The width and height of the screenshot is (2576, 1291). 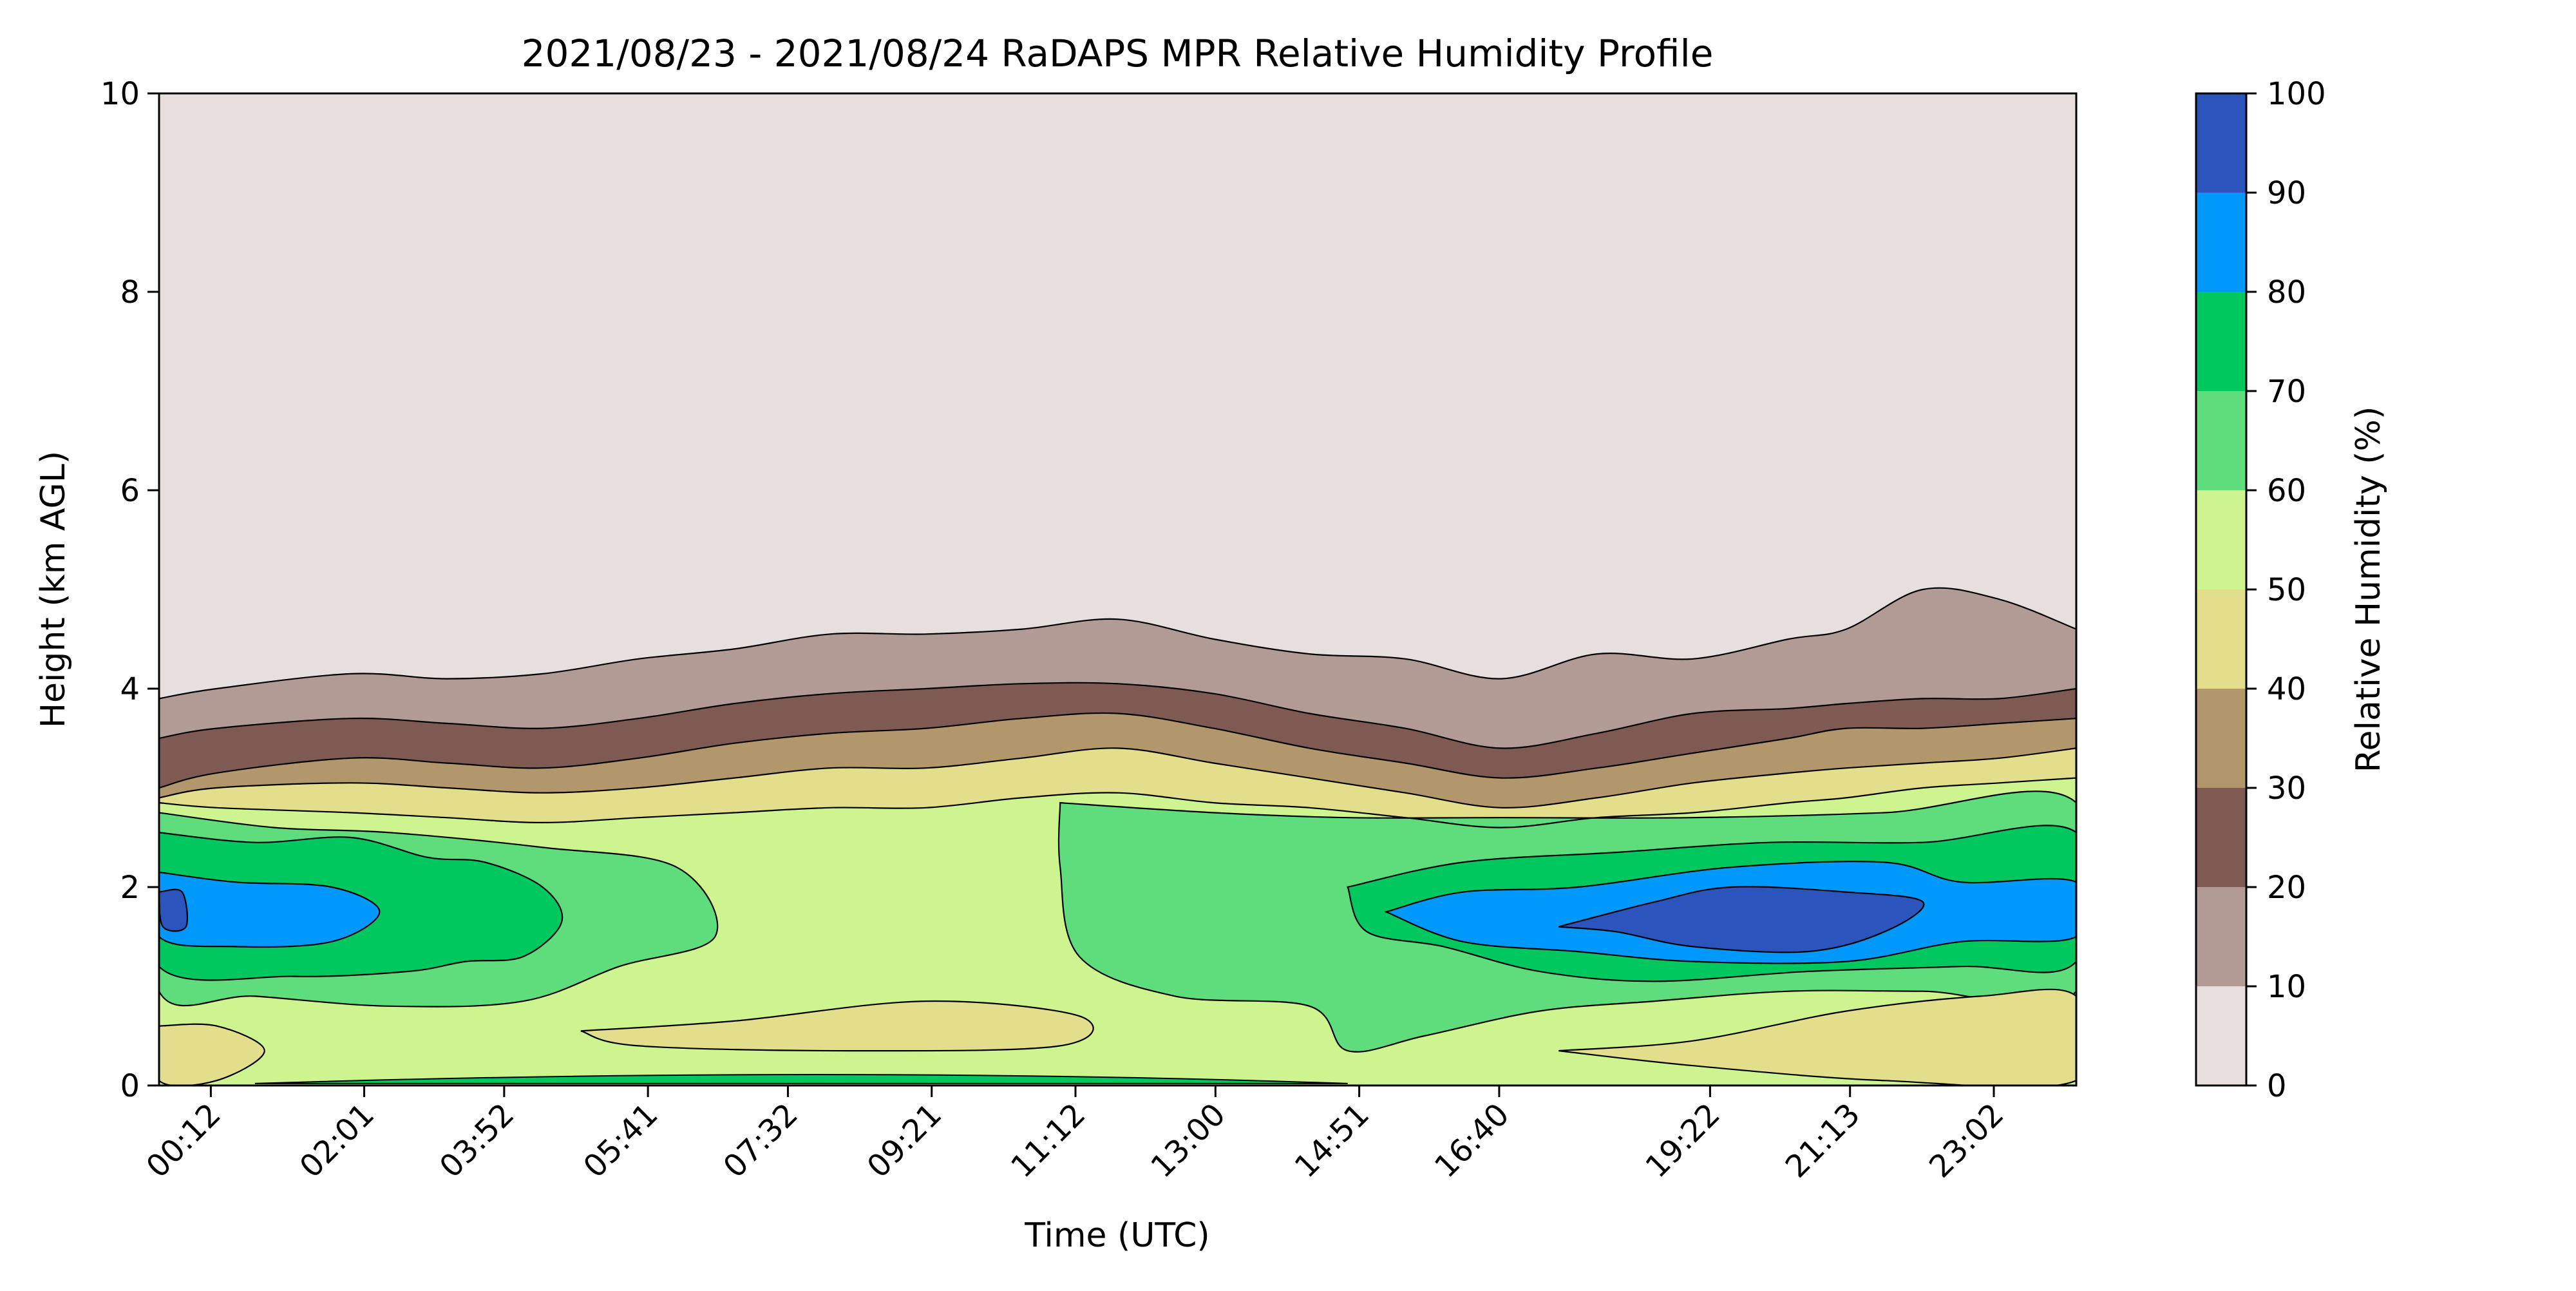 What do you see at coordinates (183, 1140) in the screenshot?
I see `x-tick-label: 00:12` at bounding box center [183, 1140].